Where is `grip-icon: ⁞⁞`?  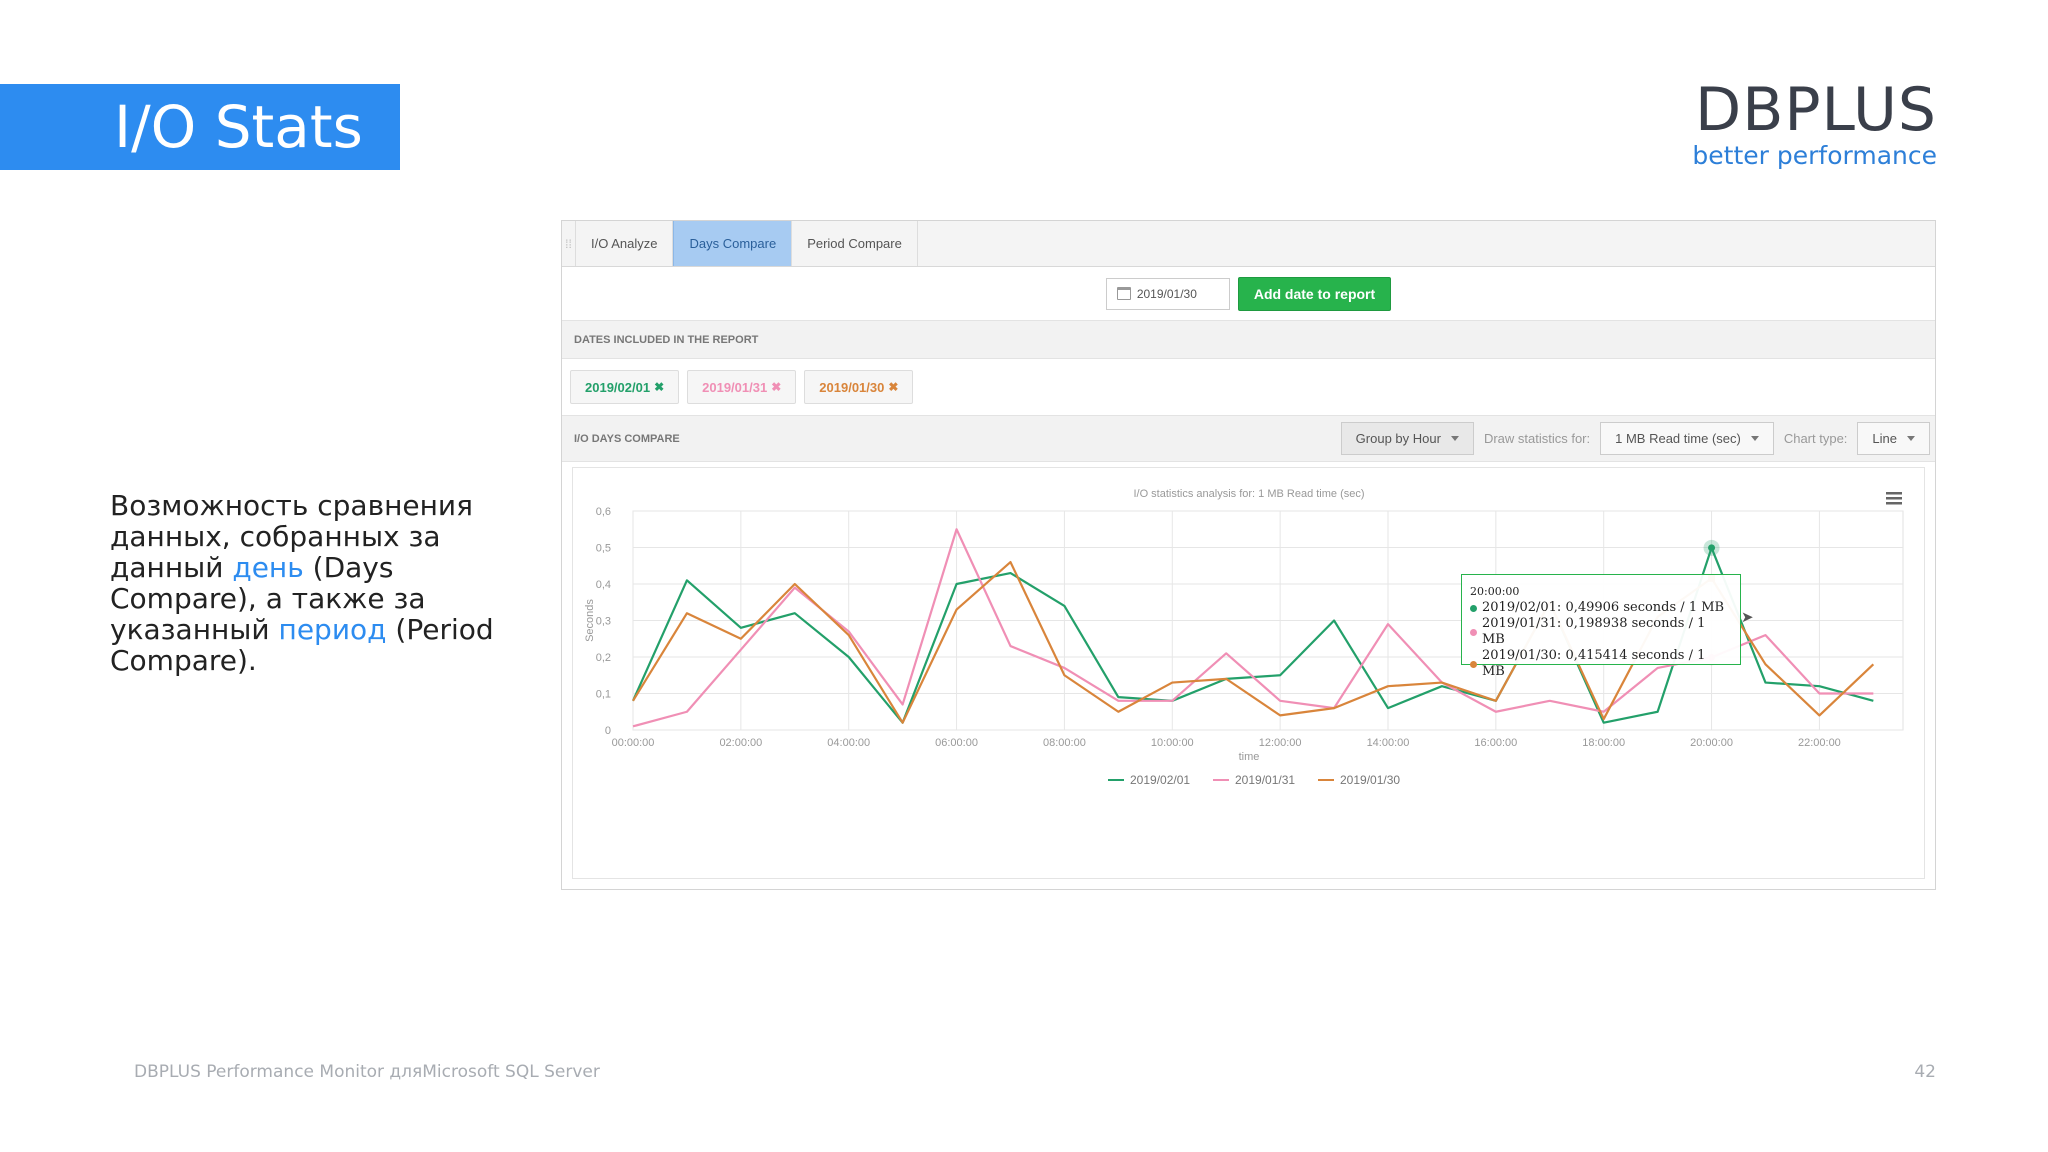 grip-icon: ⁞⁞ is located at coordinates (569, 243).